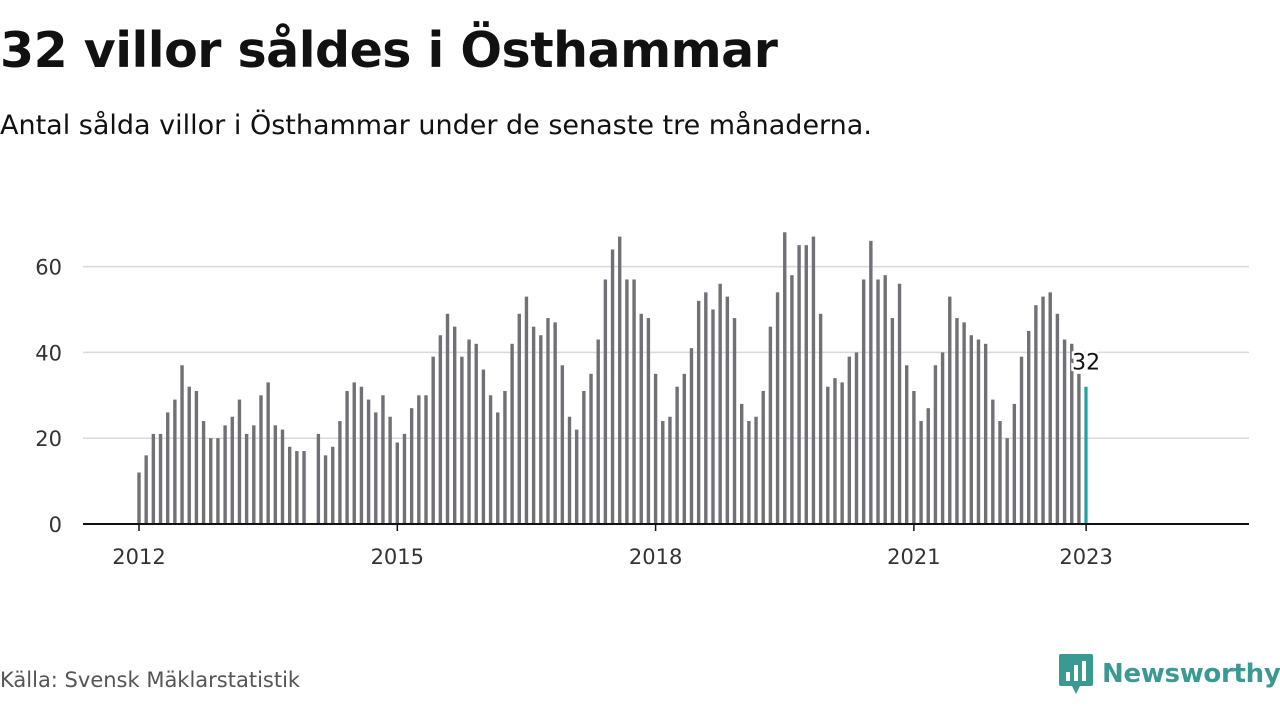  Describe the element at coordinates (150, 680) in the screenshot. I see `source-note: Källa: Svensk Mäklarstatistik` at that location.